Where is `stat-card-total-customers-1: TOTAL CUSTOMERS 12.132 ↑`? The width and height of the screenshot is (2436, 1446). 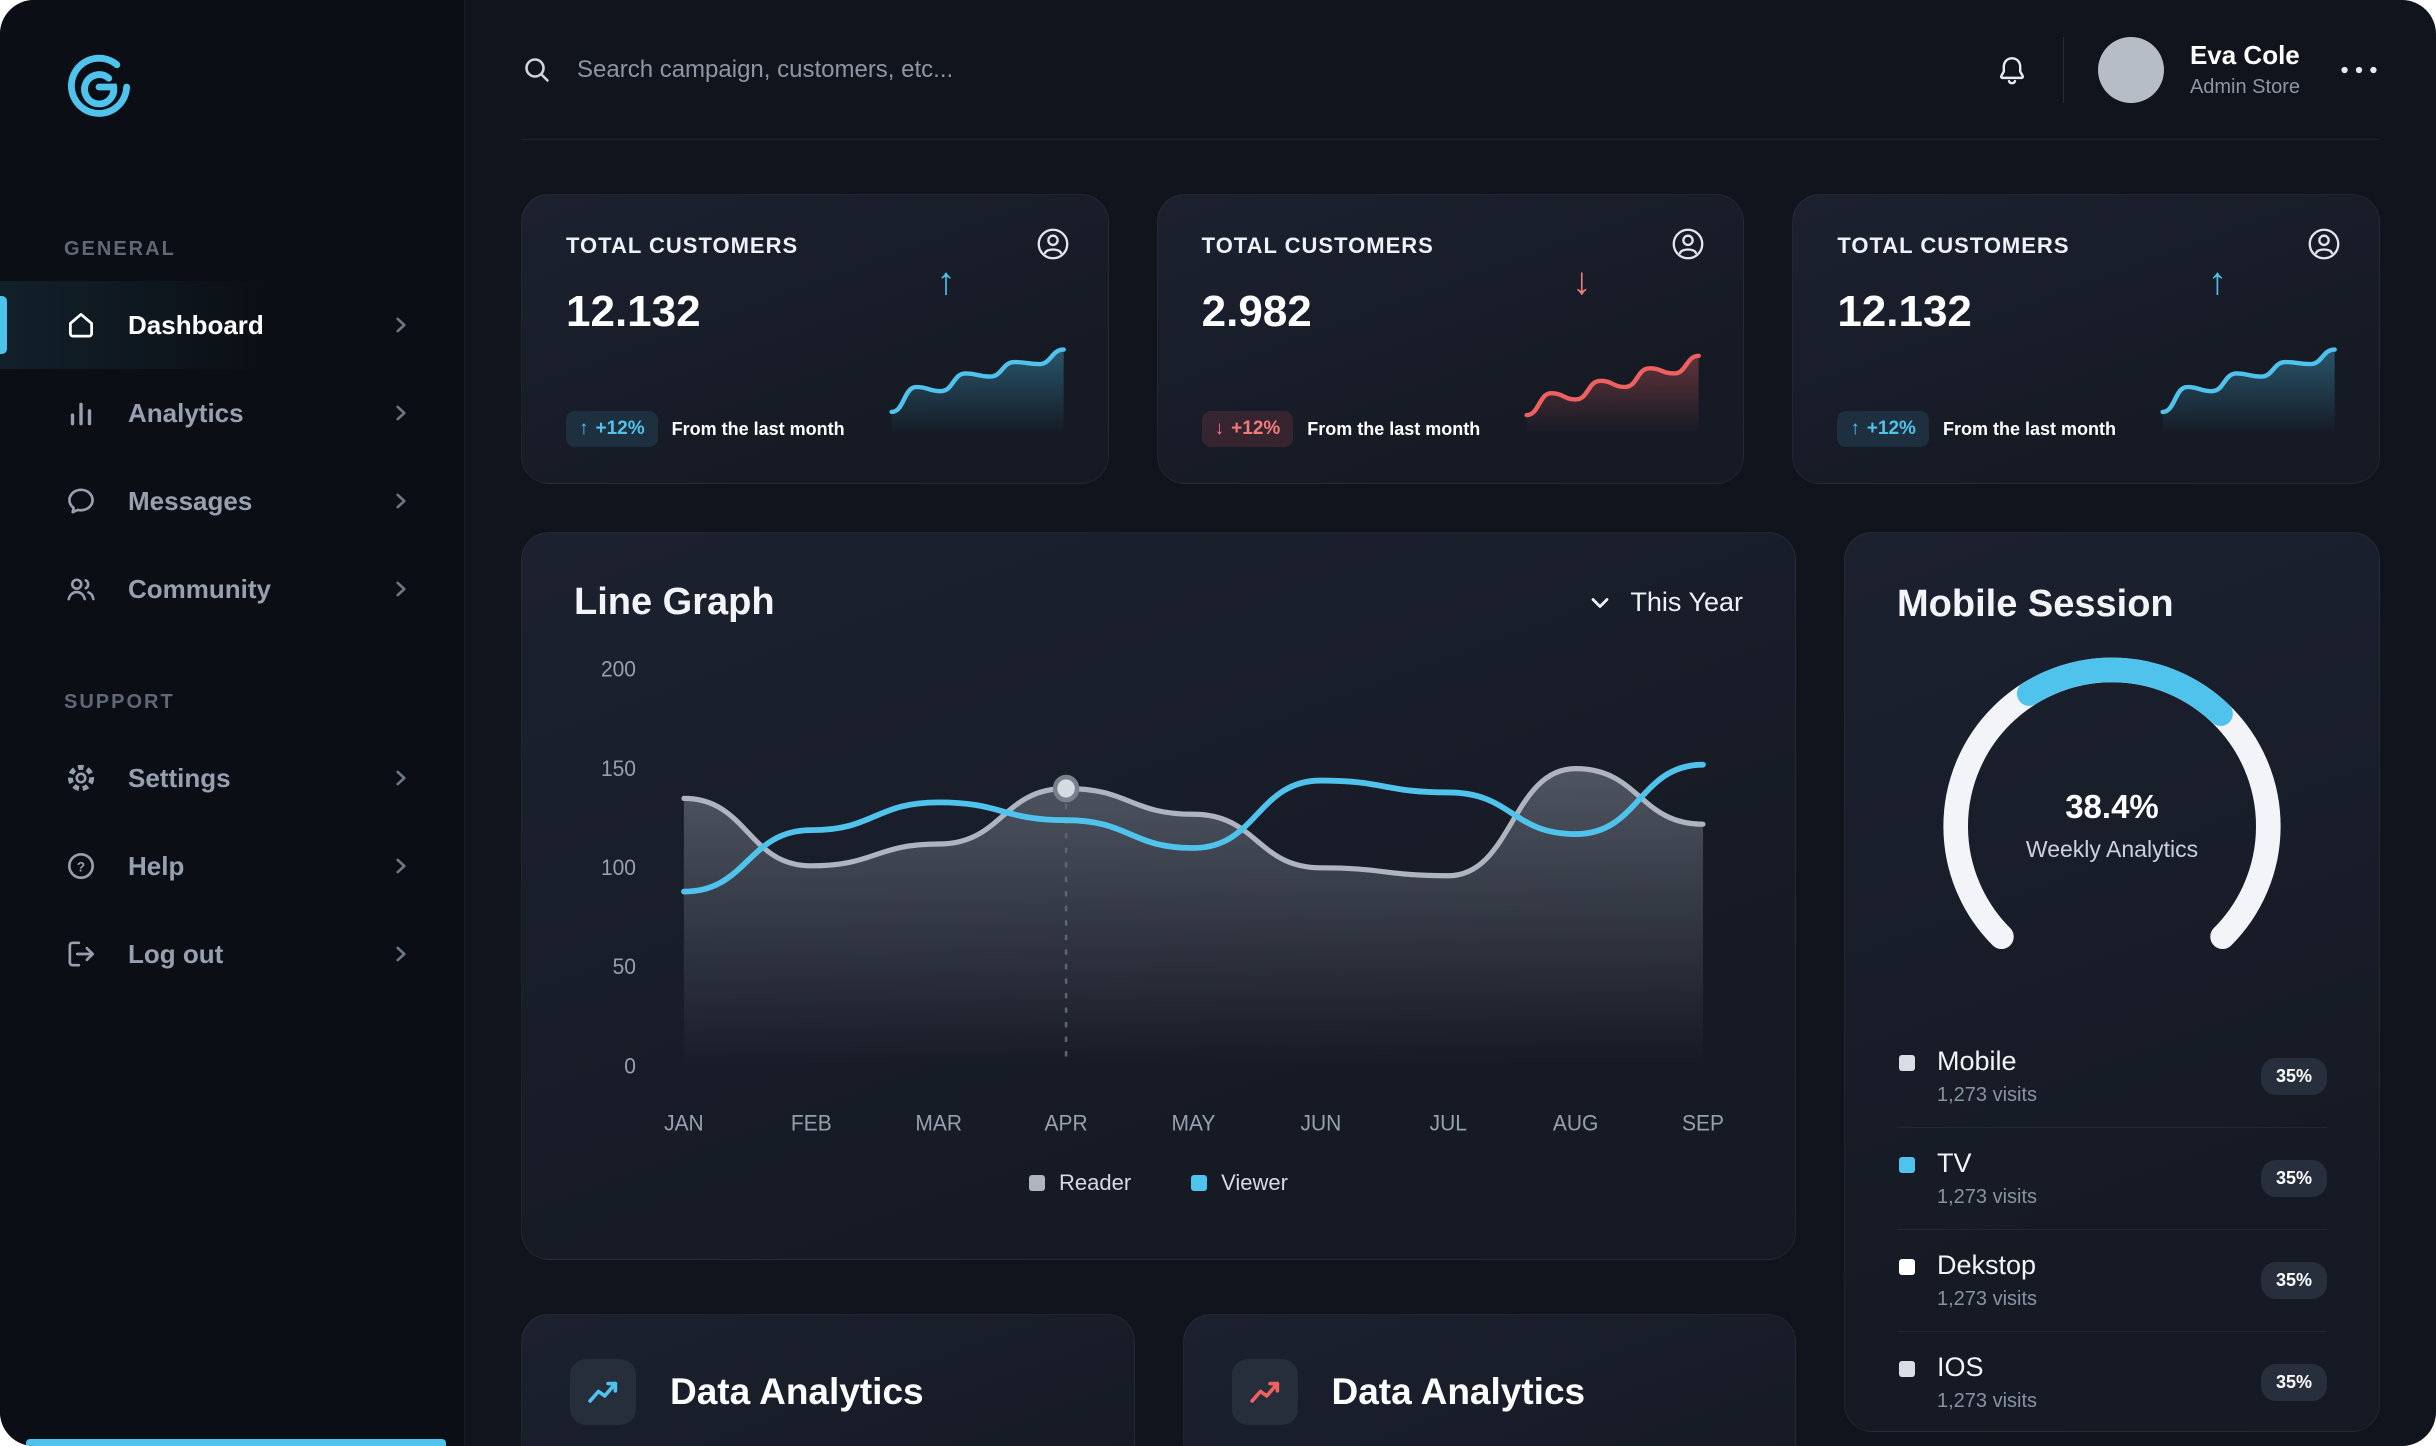
stat-card-total-customers-1: TOTAL CUSTOMERS 12.132 ↑ is located at coordinates (815, 339).